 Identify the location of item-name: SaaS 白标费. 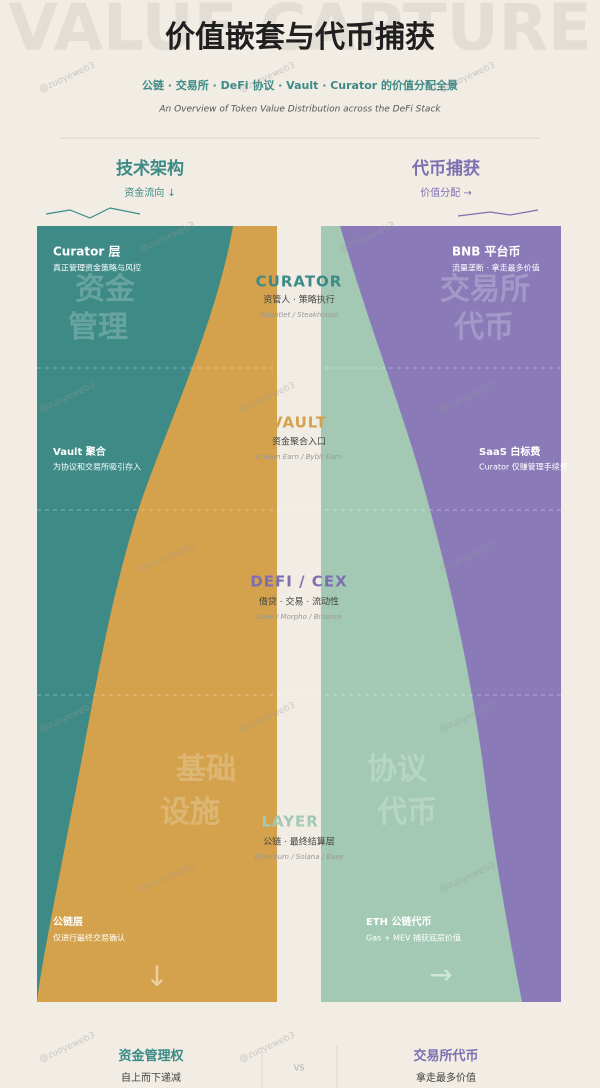
(509, 451).